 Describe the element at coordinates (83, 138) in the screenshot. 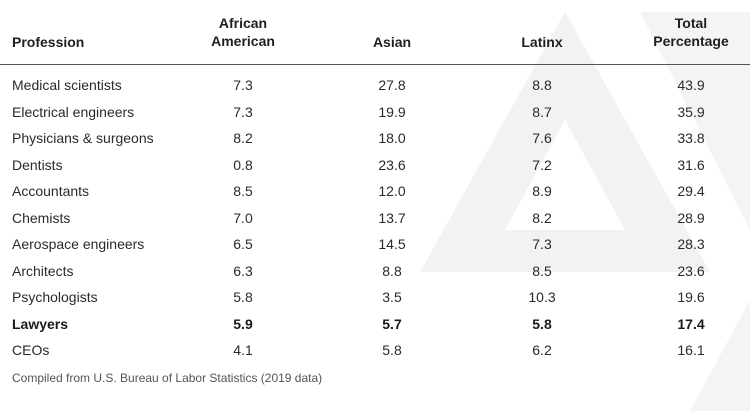

I see `row-profession: Physicians & surgeons` at that location.